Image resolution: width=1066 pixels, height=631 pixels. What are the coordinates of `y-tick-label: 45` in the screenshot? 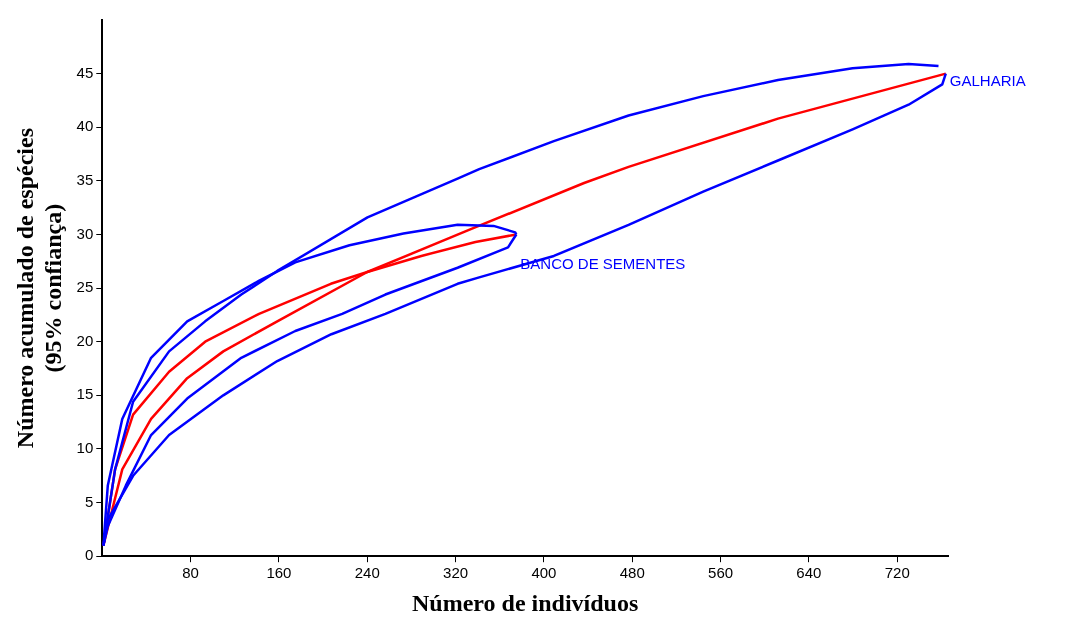 It's located at (85, 72).